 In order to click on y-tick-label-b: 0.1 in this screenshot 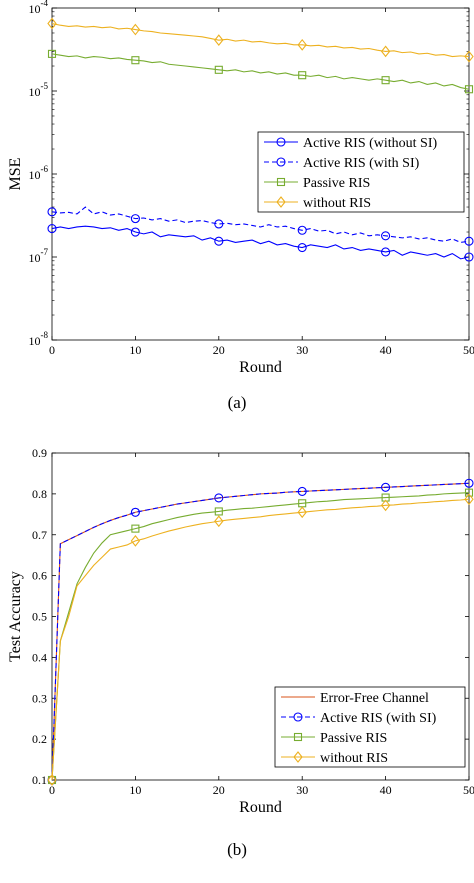, I will do `click(39, 780)`.